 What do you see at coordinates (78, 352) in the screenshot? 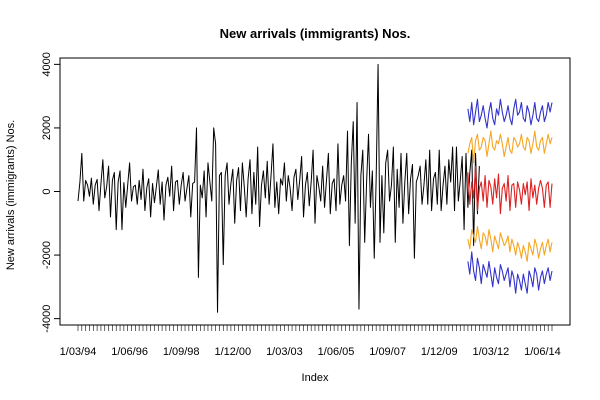
I see `x-tick-label: 1/03/94` at bounding box center [78, 352].